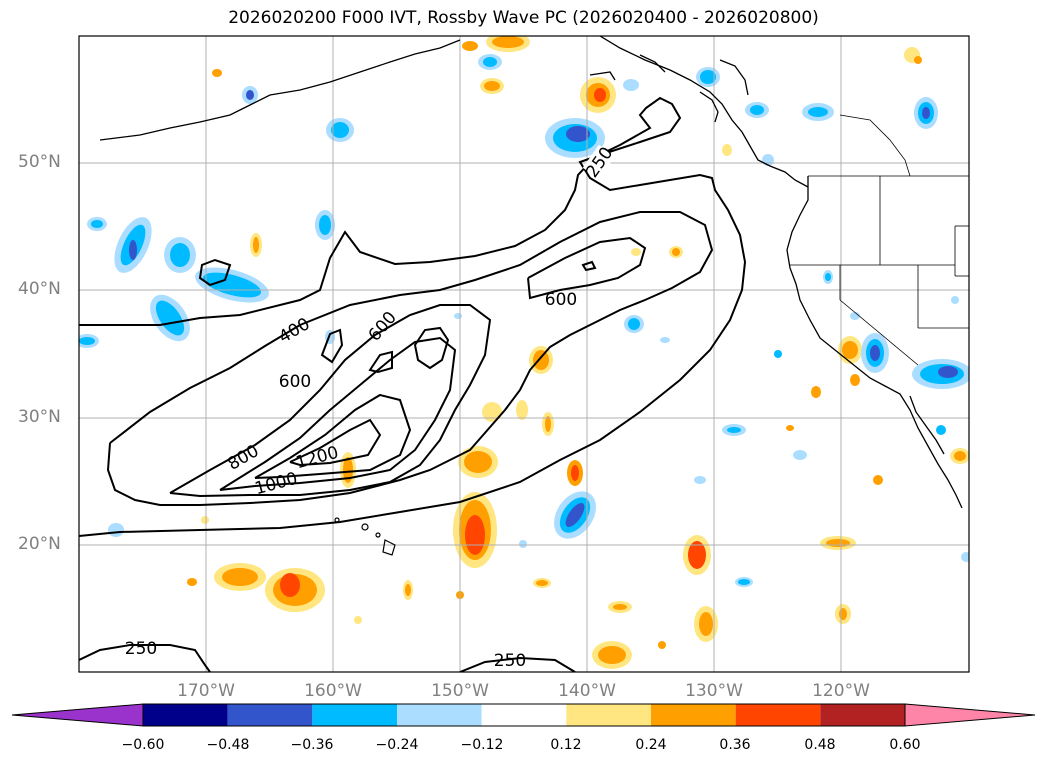 This screenshot has width=1047, height=765. I want to click on contour-label: 1200, so click(317, 458).